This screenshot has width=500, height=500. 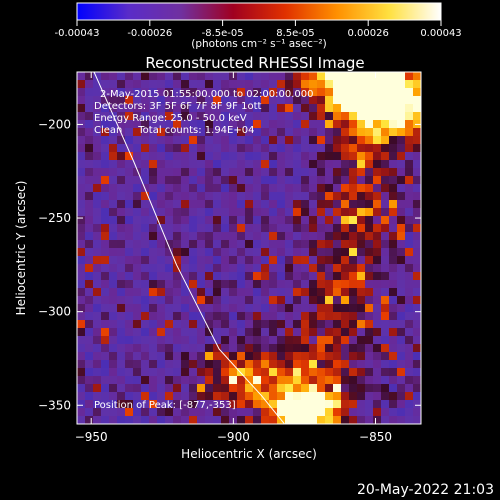 What do you see at coordinates (54, 218) in the screenshot?
I see `y-tick-label: −250` at bounding box center [54, 218].